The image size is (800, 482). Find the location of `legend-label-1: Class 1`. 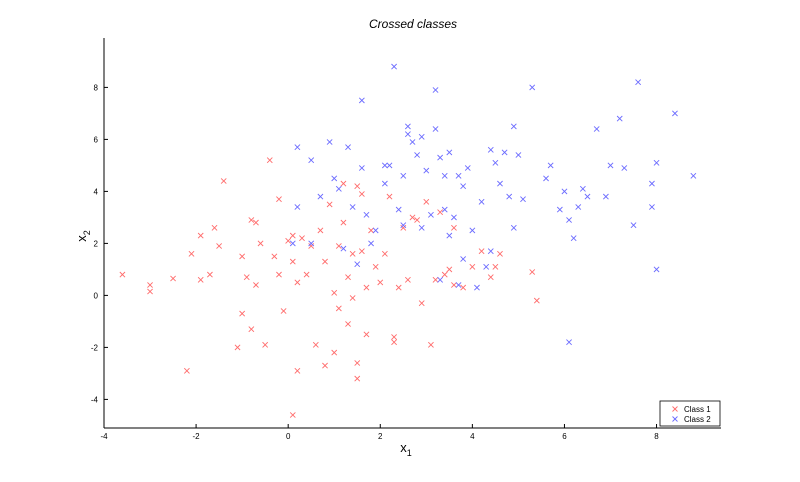

legend-label-1: Class 1 is located at coordinates (697, 409).